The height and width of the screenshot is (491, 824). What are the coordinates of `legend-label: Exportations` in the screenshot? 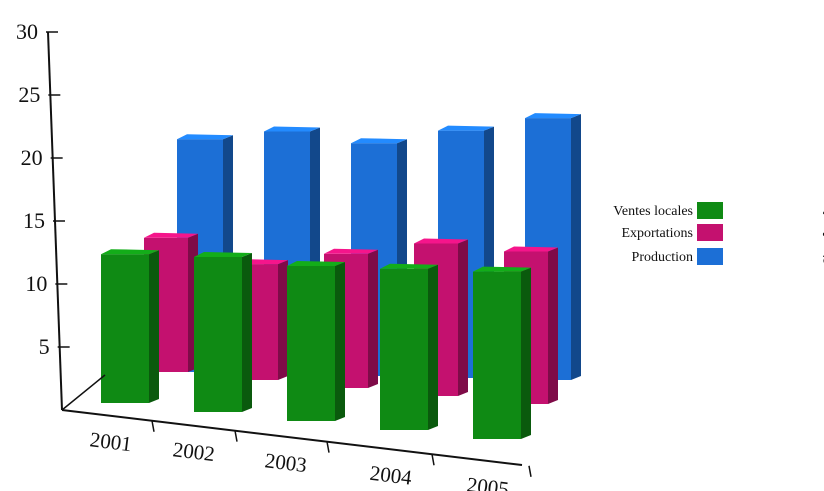 It's located at (657, 233).